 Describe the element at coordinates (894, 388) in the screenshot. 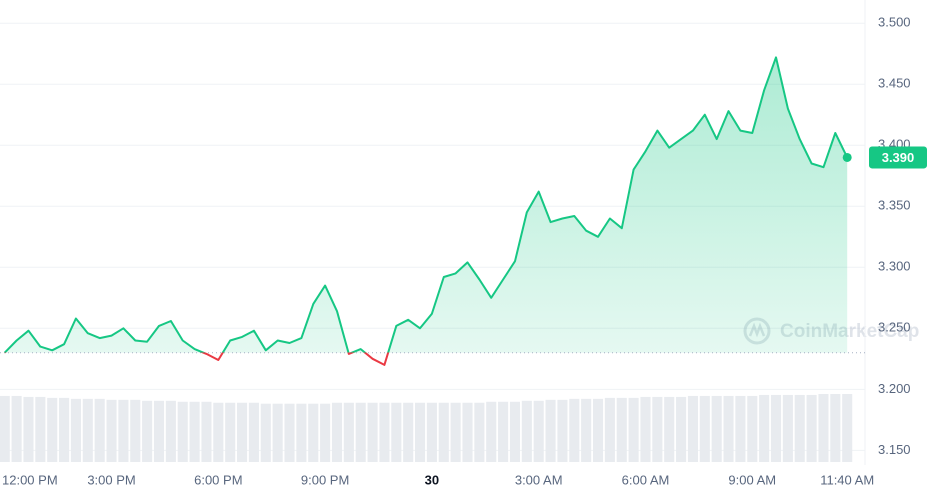

I see `y-tick-label: 3.200` at that location.